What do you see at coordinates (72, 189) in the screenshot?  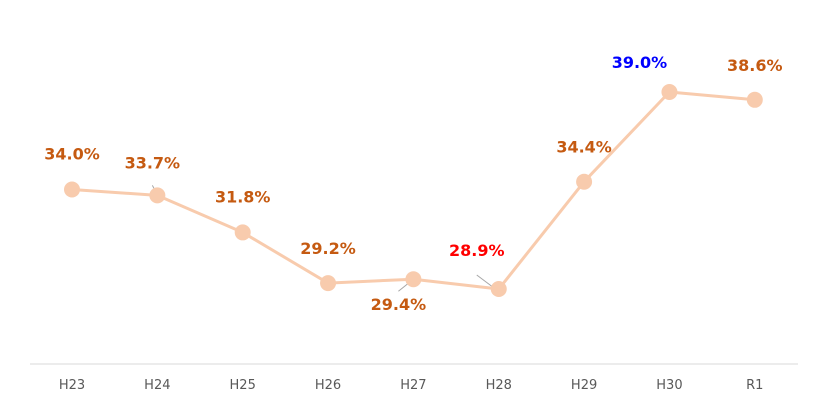 I see `data-point-h23` at bounding box center [72, 189].